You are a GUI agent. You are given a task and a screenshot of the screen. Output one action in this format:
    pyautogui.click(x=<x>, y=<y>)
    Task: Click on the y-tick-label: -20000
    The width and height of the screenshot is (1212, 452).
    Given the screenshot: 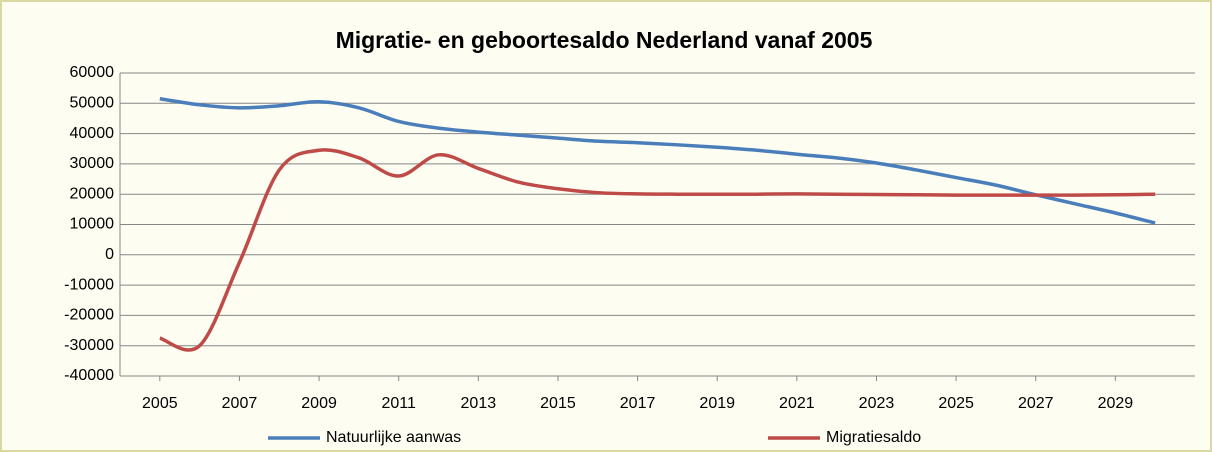 What is the action you would take?
    pyautogui.click(x=89, y=315)
    